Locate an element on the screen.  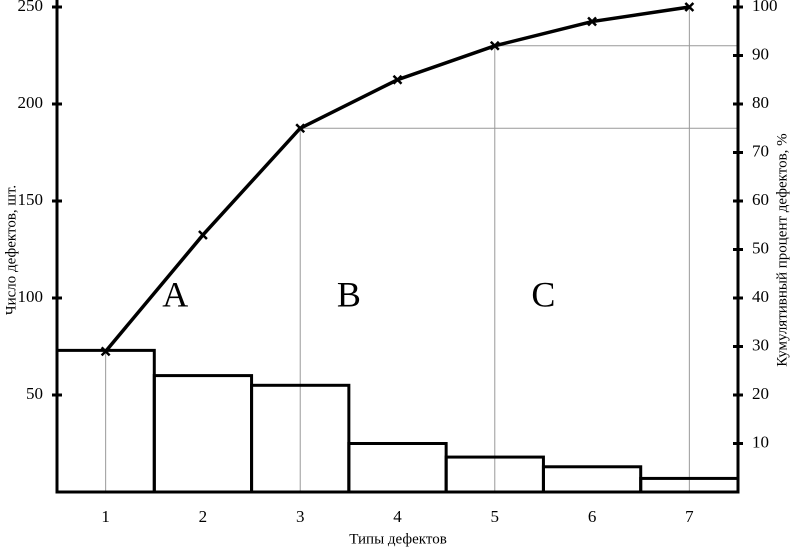
x-tick-label: 4 is located at coordinates (397, 516).